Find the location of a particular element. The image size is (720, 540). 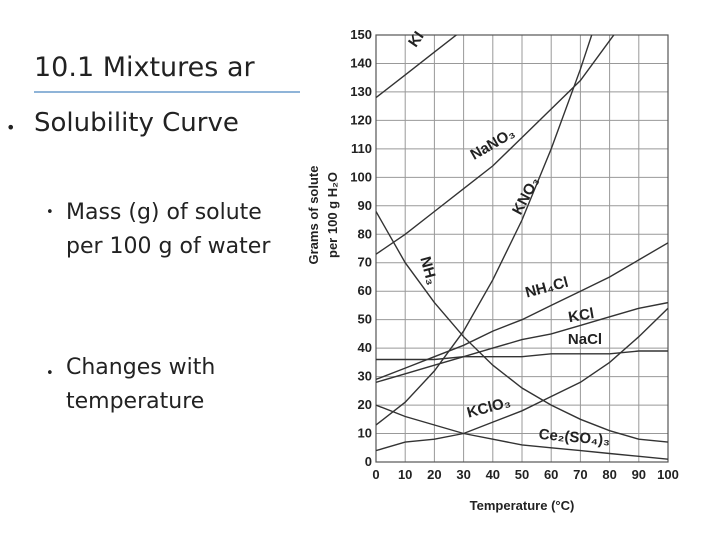

sub-bullet: Mass (g) of solute per 100 g of water is located at coordinates (168, 229).